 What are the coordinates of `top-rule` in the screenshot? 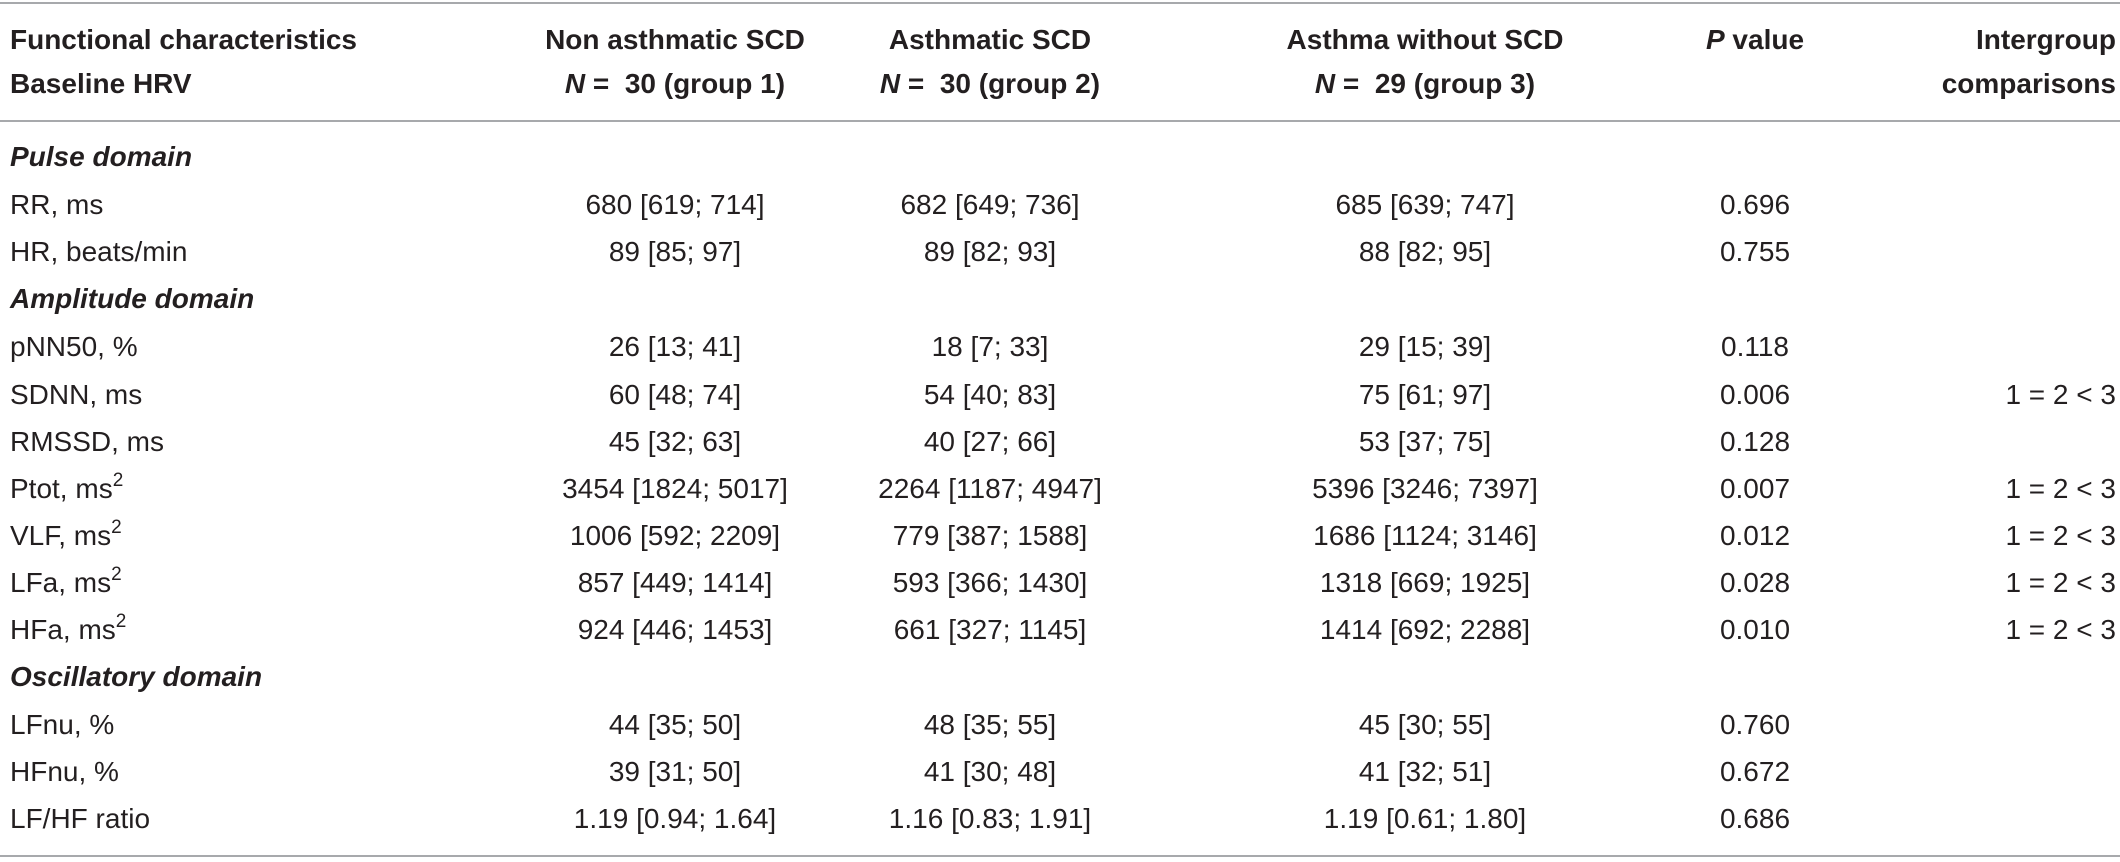 It's located at (1060, 3).